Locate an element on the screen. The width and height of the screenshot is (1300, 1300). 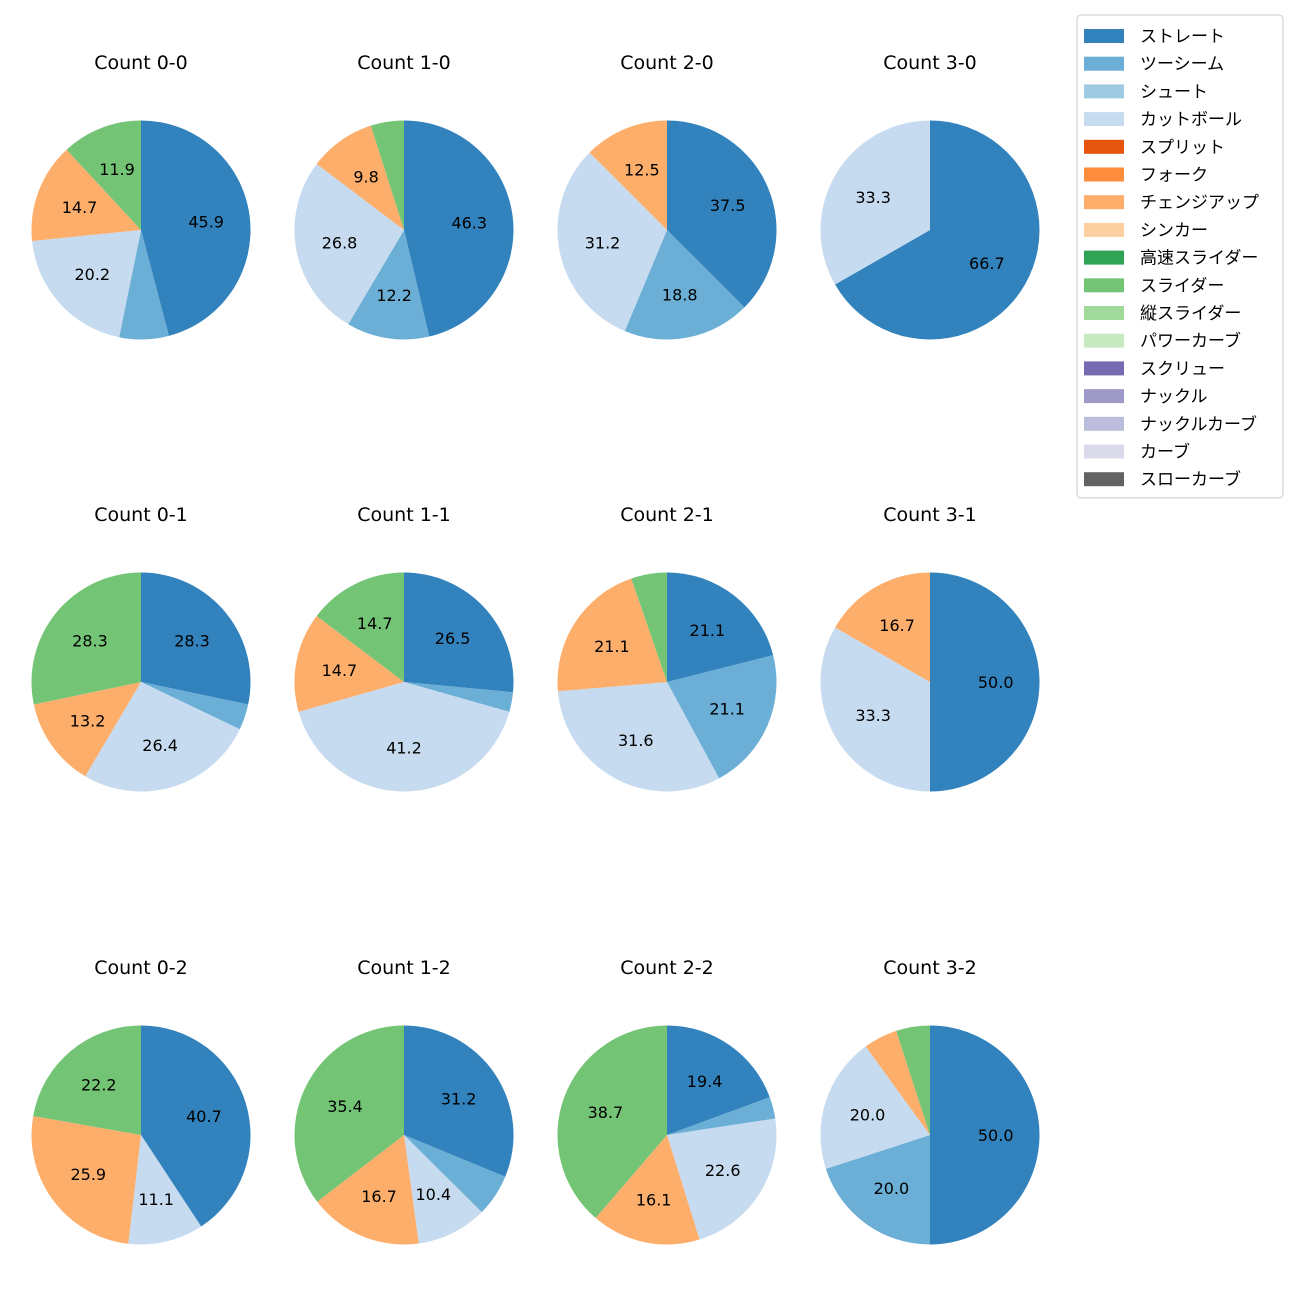
slice-label: 25.9 is located at coordinates (88, 1174).